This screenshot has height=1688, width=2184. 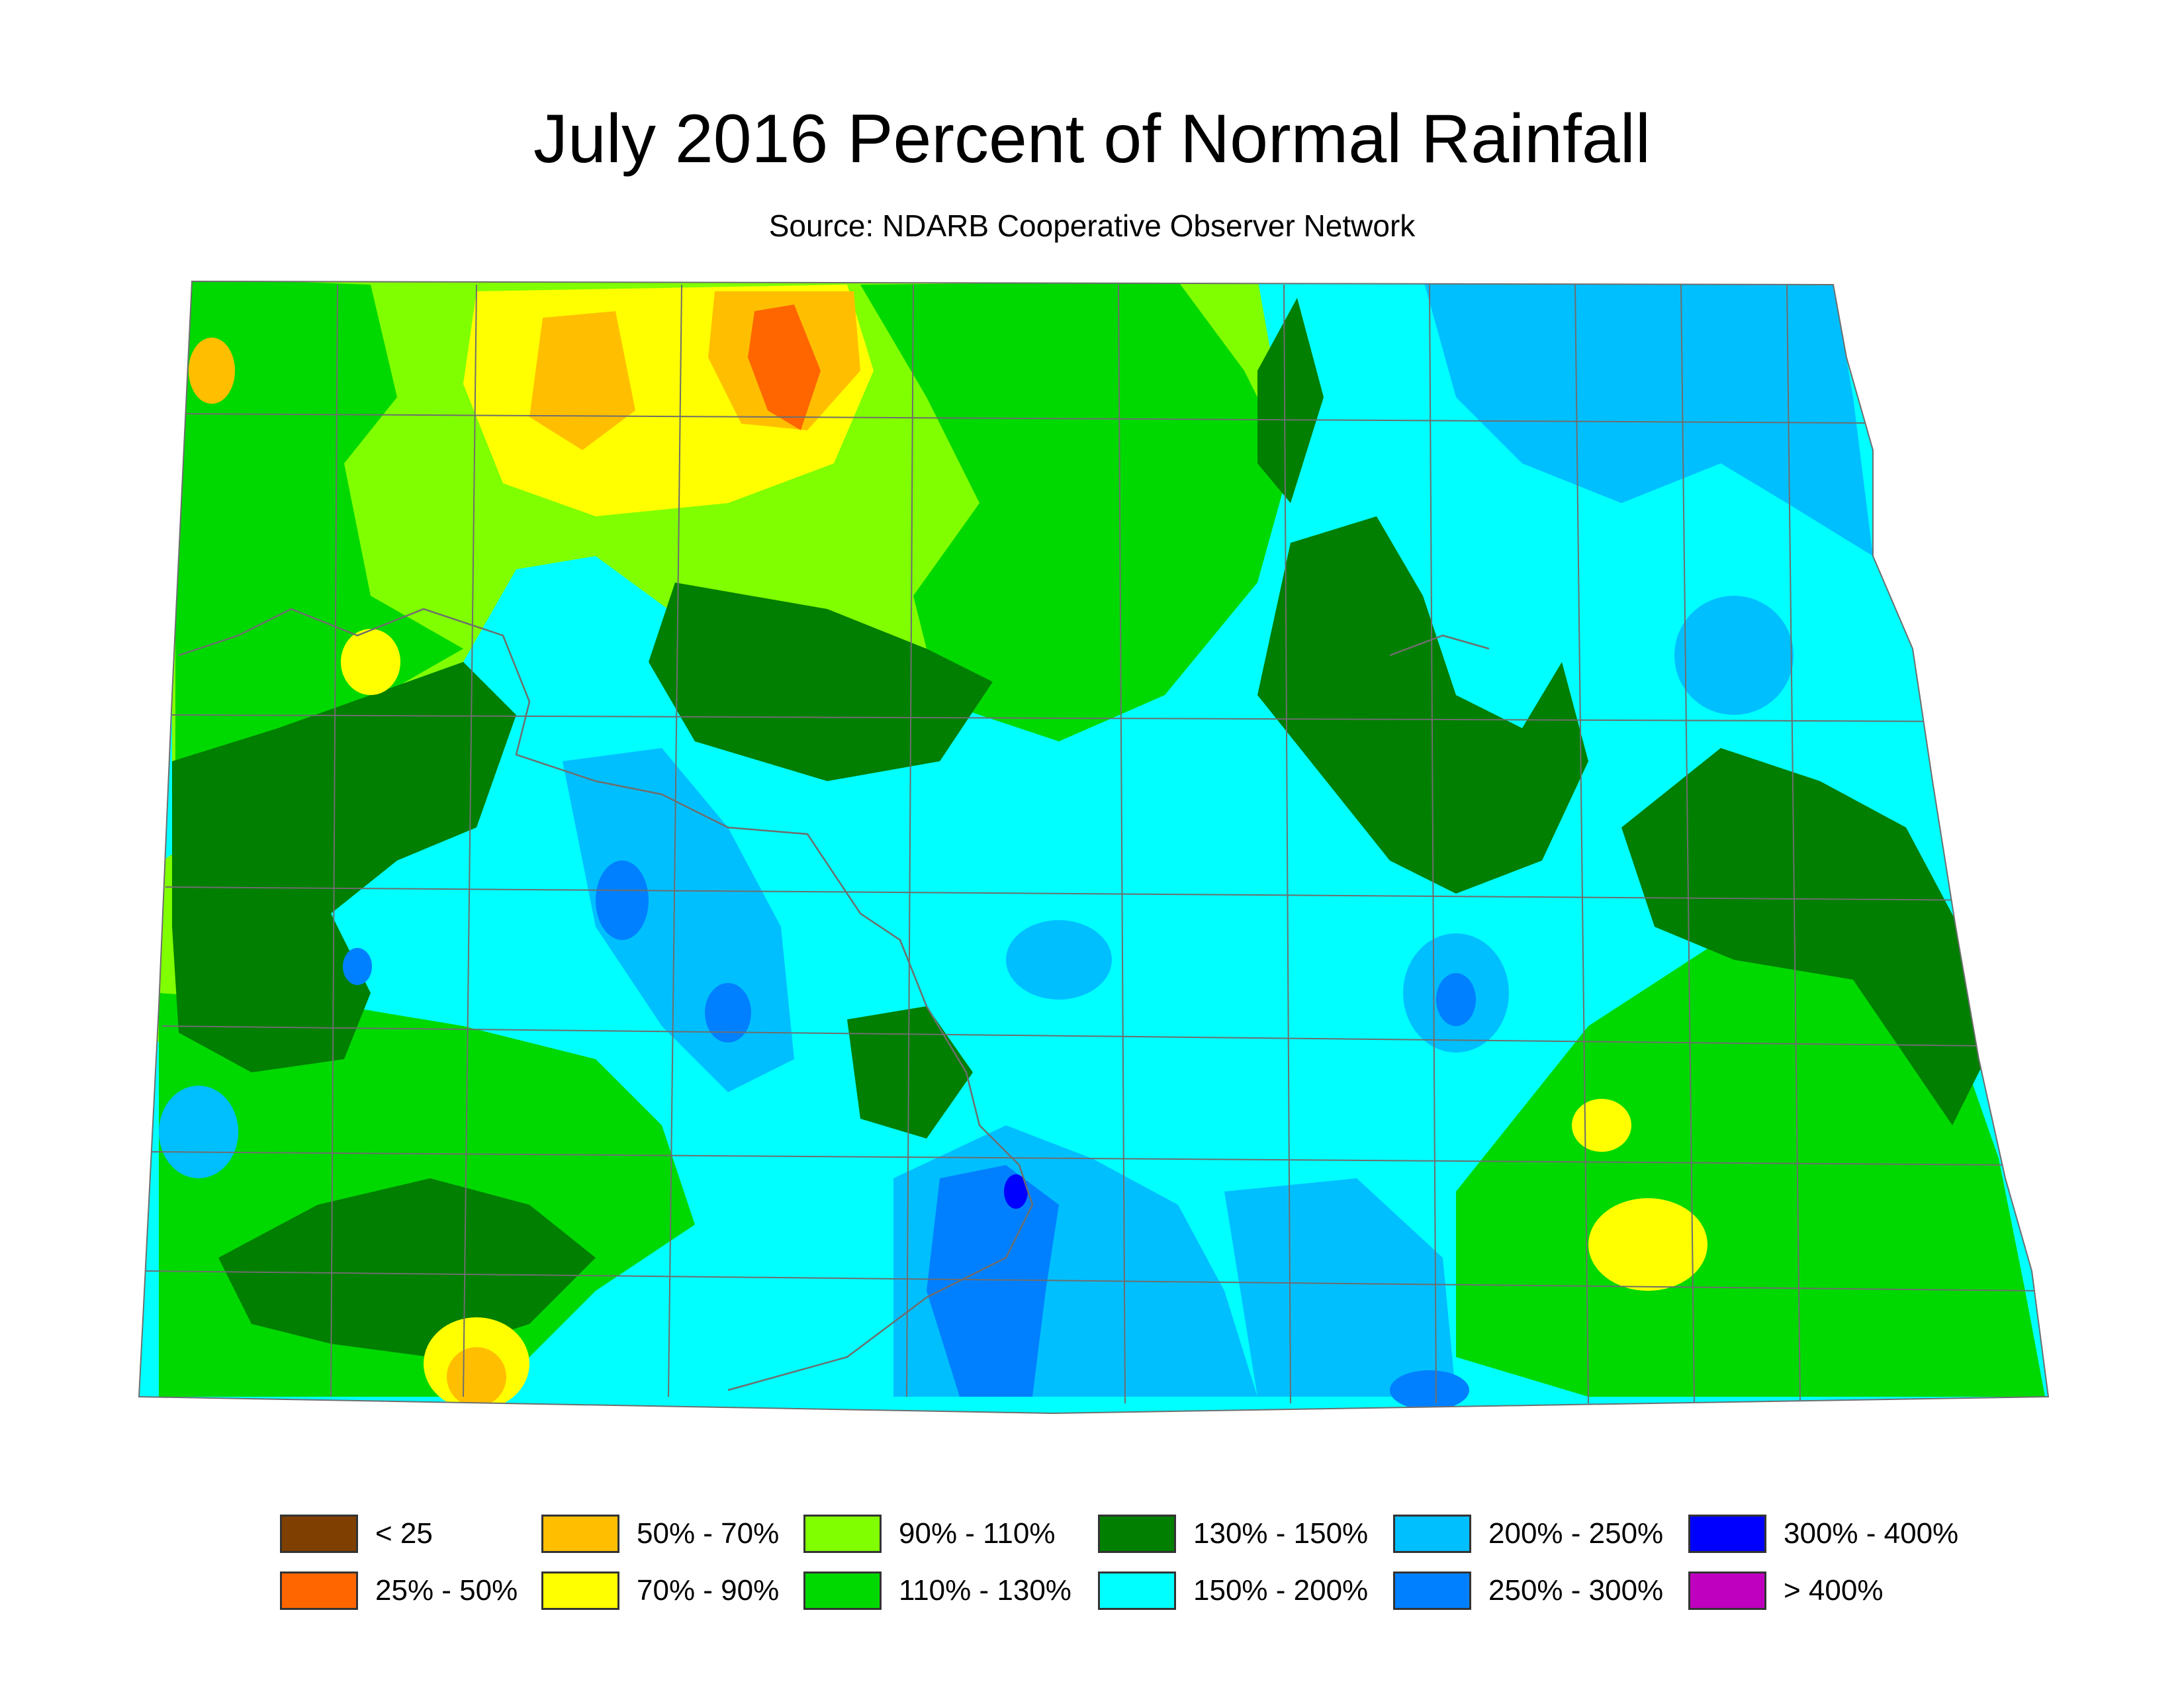 I want to click on zone-50-70-northwest, so click(x=212, y=371).